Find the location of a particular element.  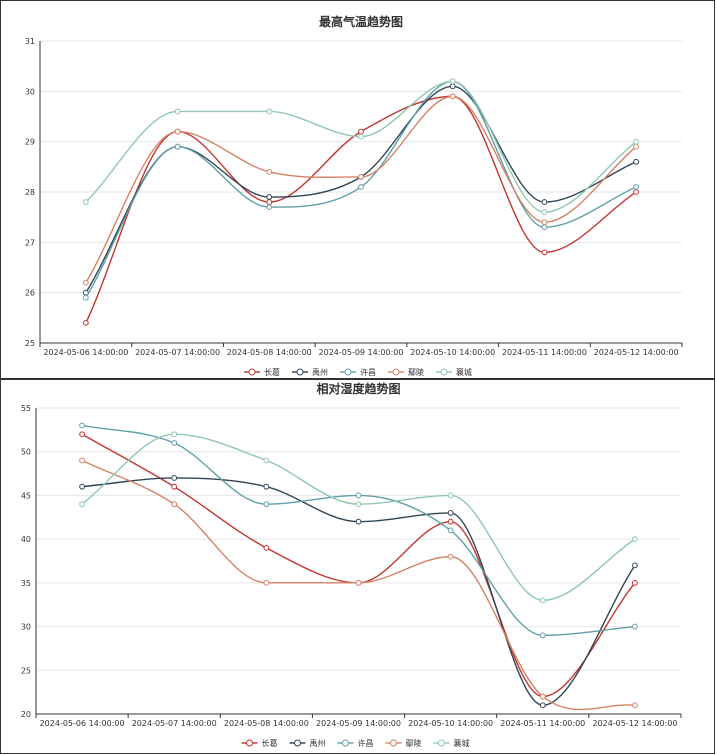

temperature-y-tick-label: 27 is located at coordinates (30, 242).